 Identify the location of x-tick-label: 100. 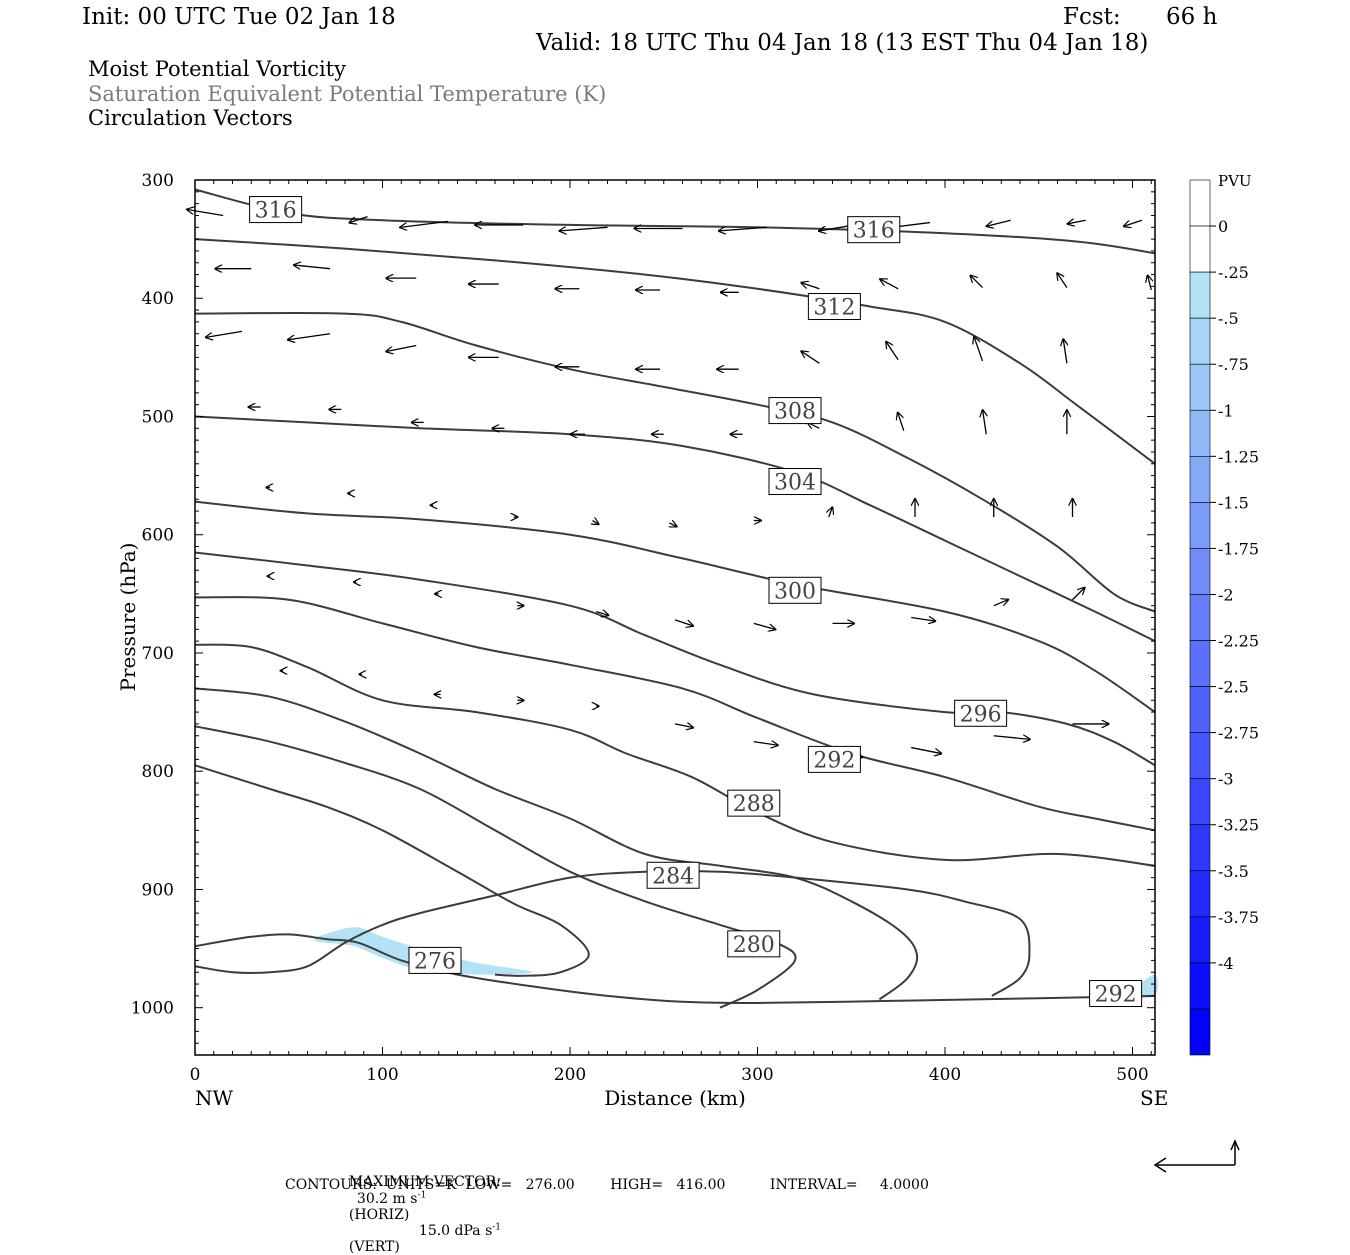
(382, 1075).